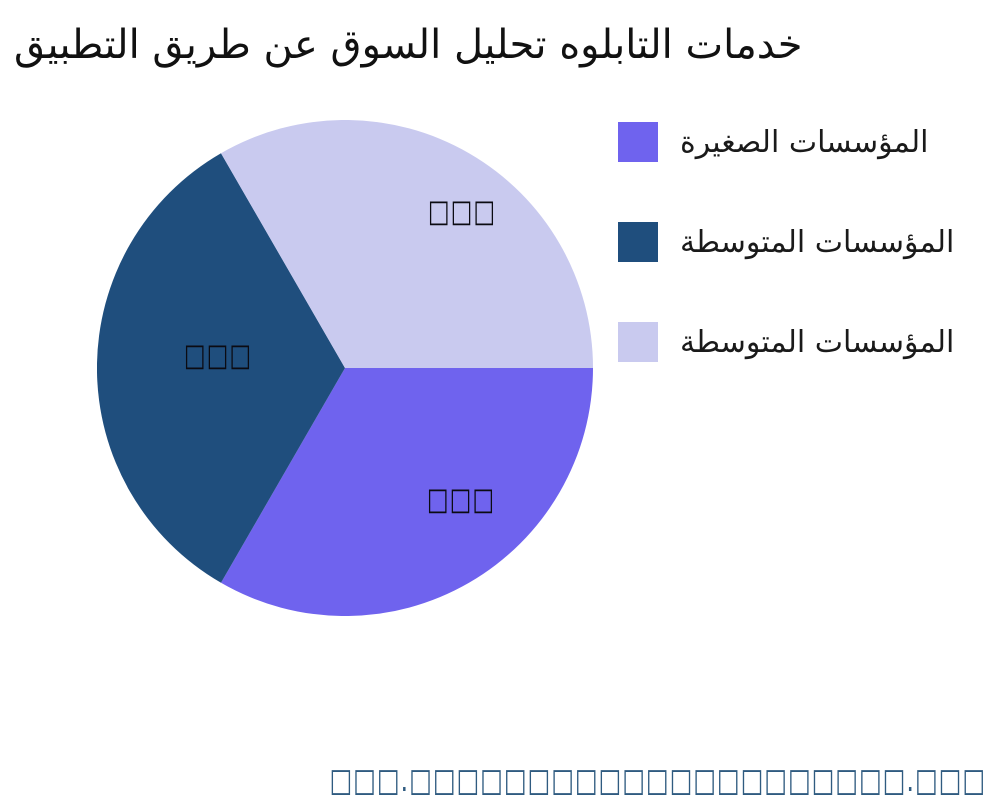 This screenshot has height=800, width=1000. I want to click on pie-slice-medium-enterprises, so click(221, 368).